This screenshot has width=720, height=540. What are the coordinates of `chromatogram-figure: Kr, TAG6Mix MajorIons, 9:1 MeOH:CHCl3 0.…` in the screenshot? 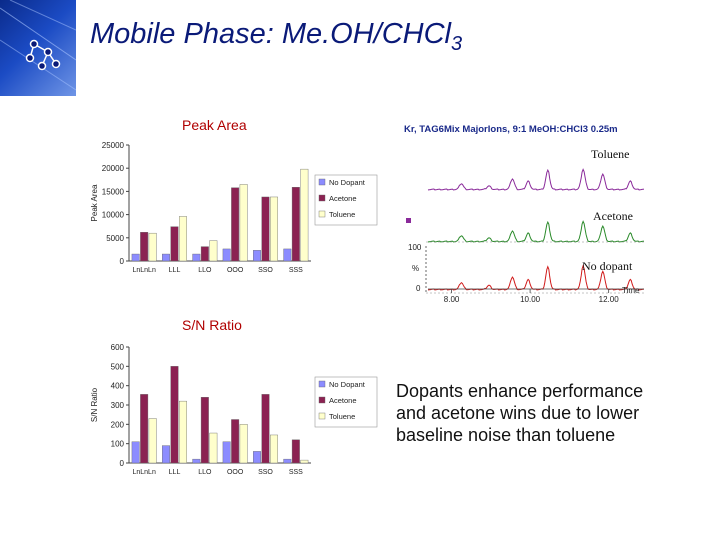 It's located at (524, 214).